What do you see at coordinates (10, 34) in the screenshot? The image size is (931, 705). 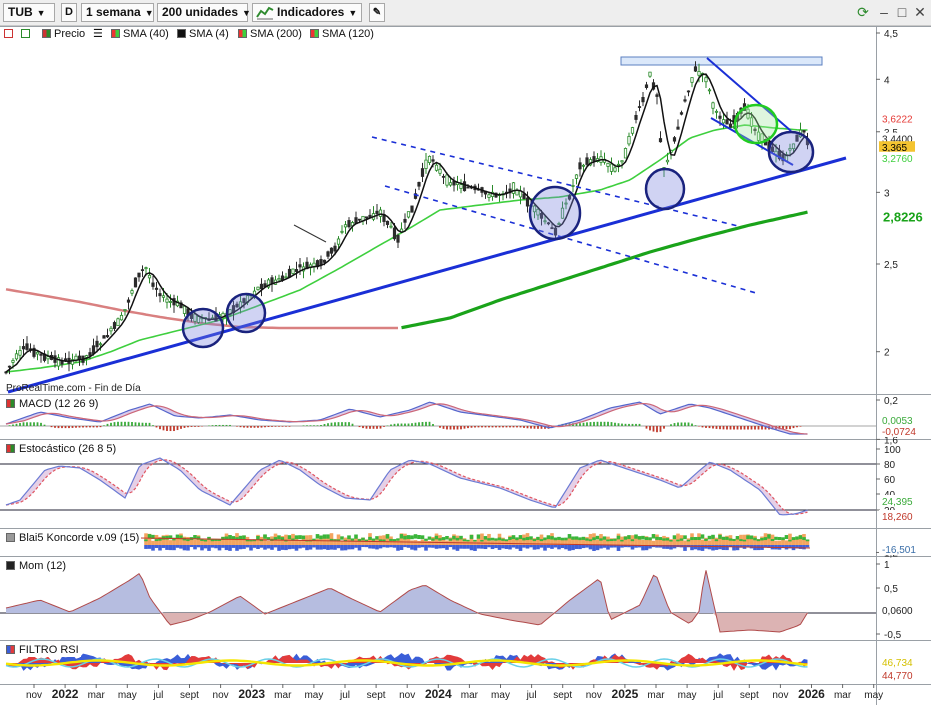 I see `legend-settings-icon` at bounding box center [10, 34].